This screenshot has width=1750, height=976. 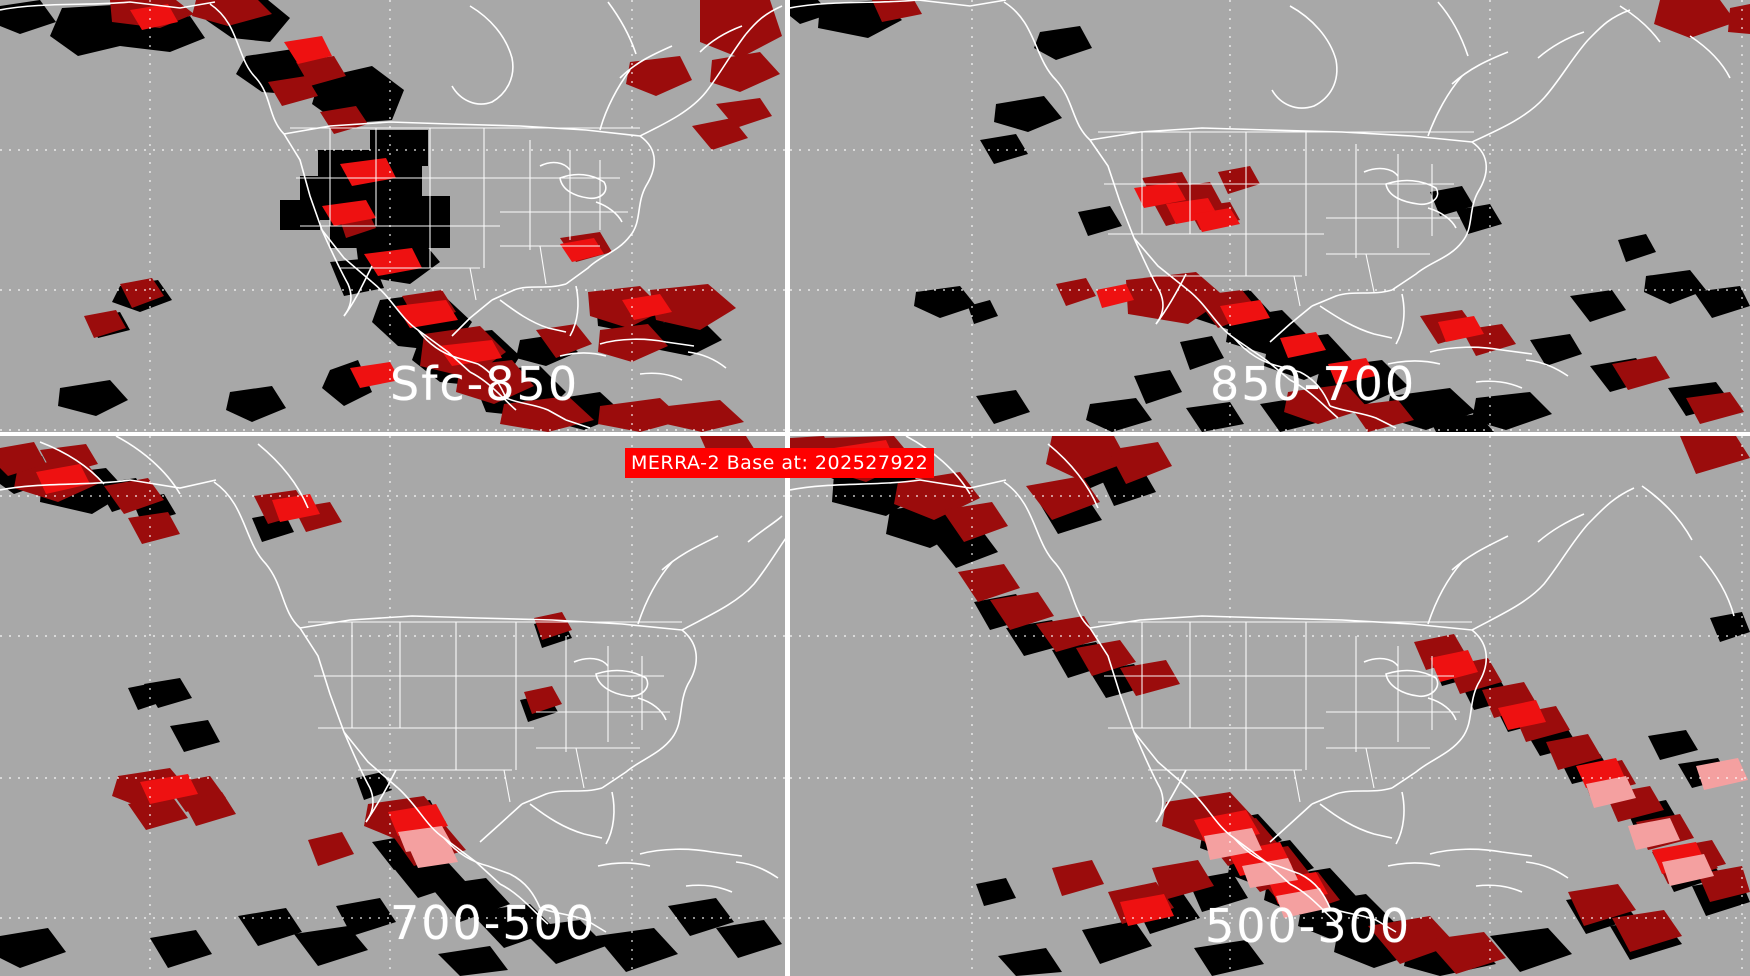 What do you see at coordinates (1270, 434) in the screenshot?
I see `panel-divider-horizontal-right` at bounding box center [1270, 434].